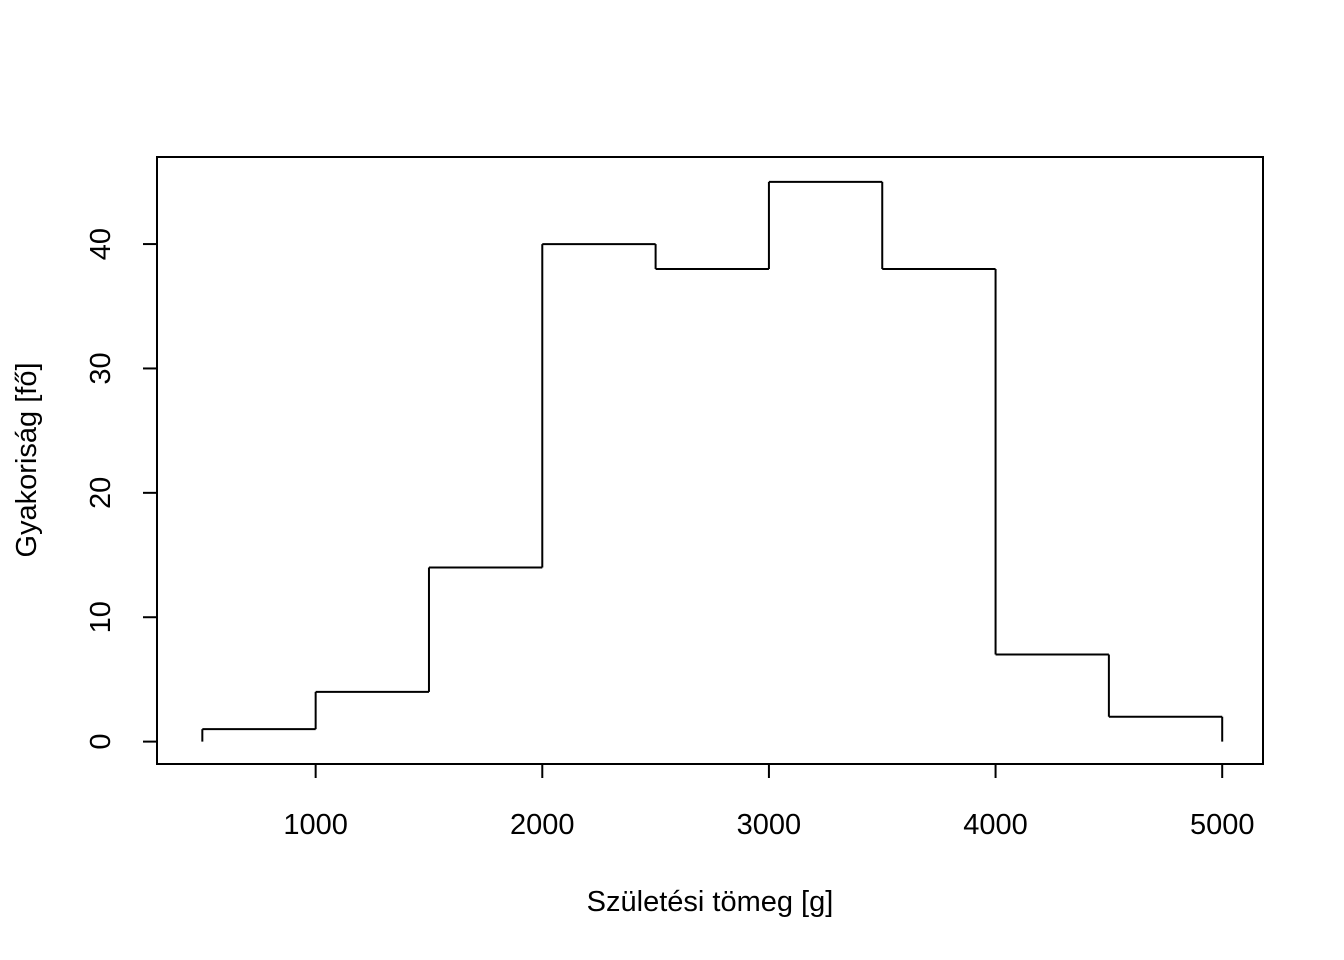  I want to click on y-tick-label: 0, so click(101, 742).